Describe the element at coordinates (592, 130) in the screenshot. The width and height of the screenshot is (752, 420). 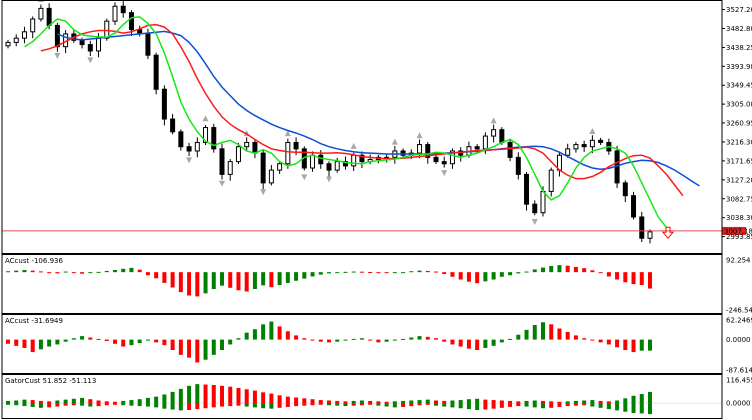
I see `fractal-up-arrow` at that location.